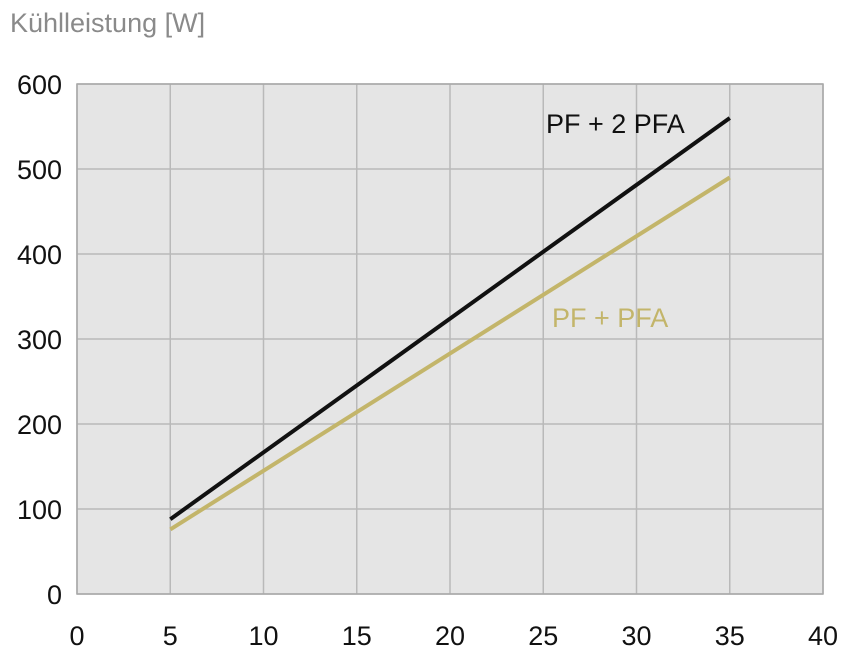  I want to click on x-tick-label: 35, so click(730, 636).